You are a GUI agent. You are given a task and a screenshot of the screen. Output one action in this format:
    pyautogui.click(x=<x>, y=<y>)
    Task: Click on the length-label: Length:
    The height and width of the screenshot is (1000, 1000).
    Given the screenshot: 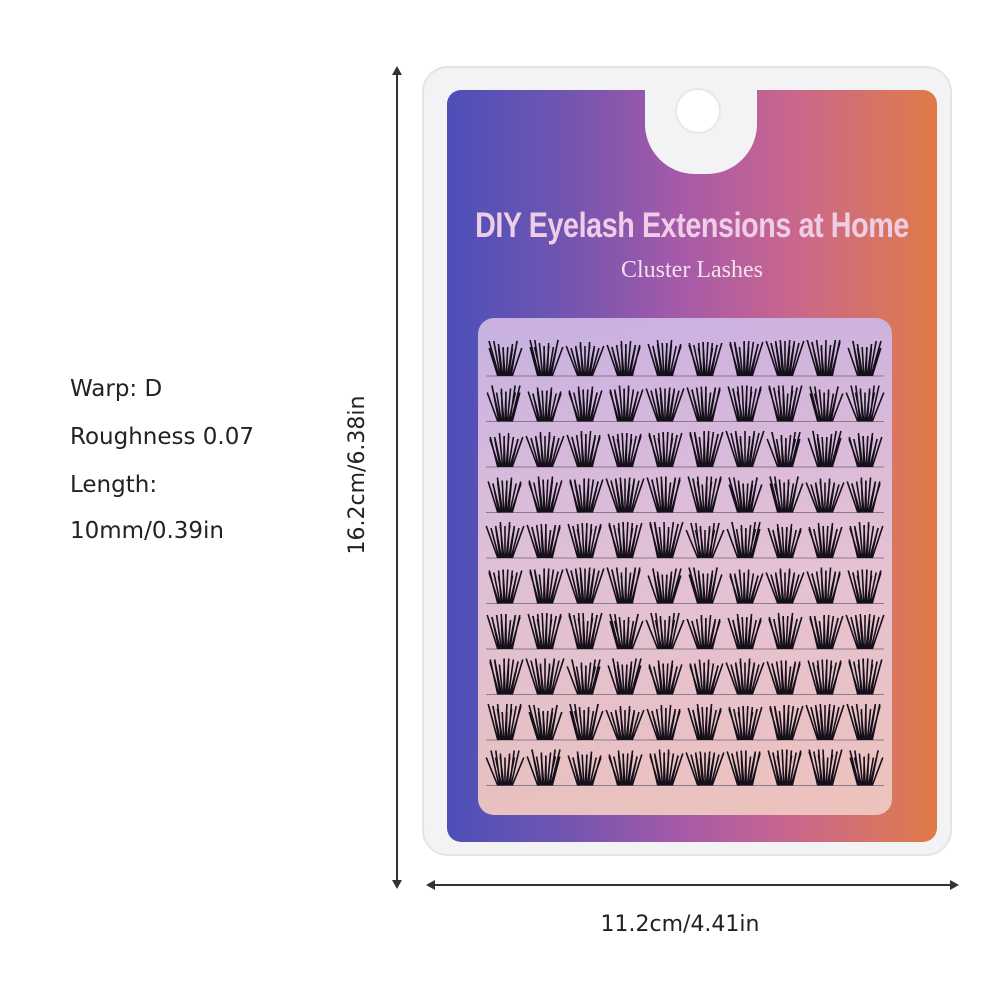 What is the action you would take?
    pyautogui.click(x=114, y=485)
    